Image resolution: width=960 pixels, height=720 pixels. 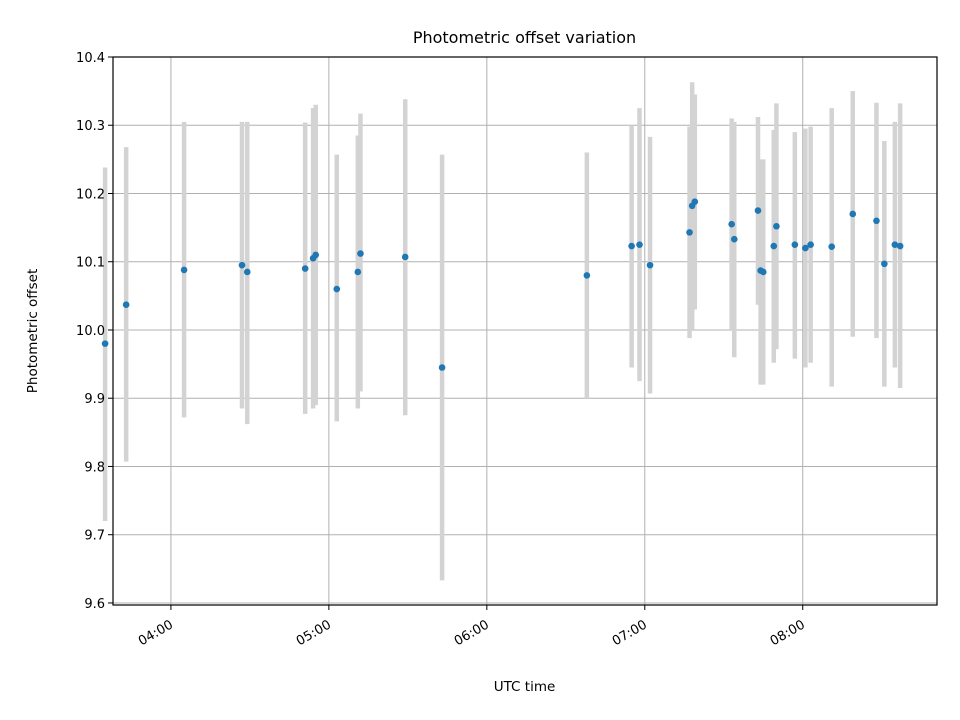 I want to click on y-tick-label: 10.1, so click(x=90, y=263).